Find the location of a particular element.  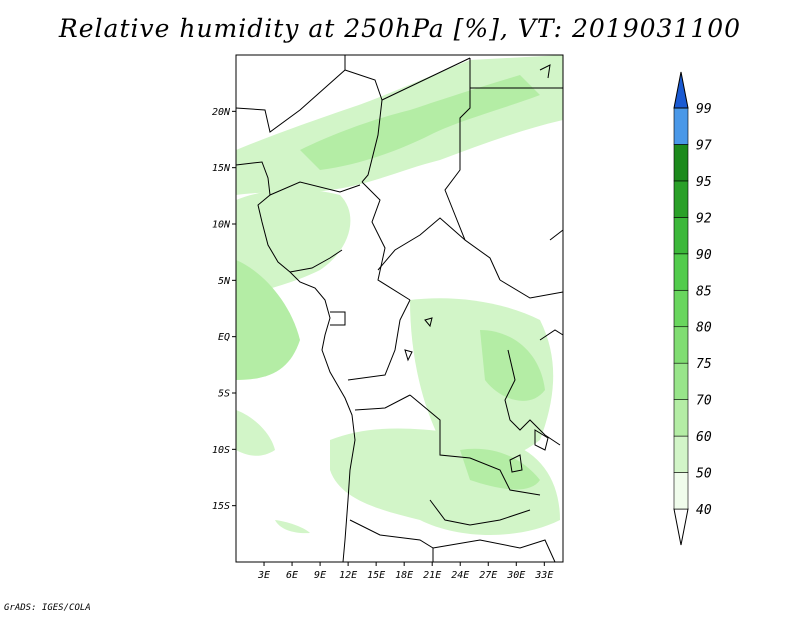

colorbar-label: 75 is located at coordinates (704, 364).